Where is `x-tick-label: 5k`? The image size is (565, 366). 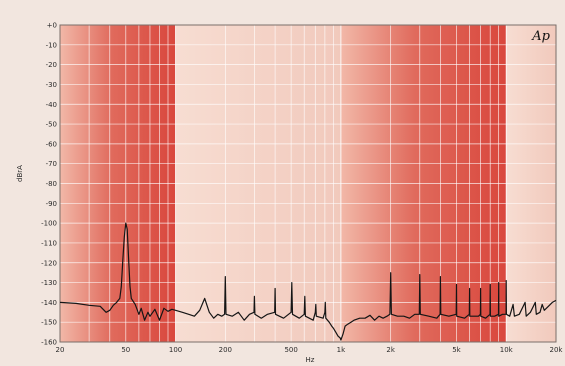 x-tick-label: 5k is located at coordinates (456, 350).